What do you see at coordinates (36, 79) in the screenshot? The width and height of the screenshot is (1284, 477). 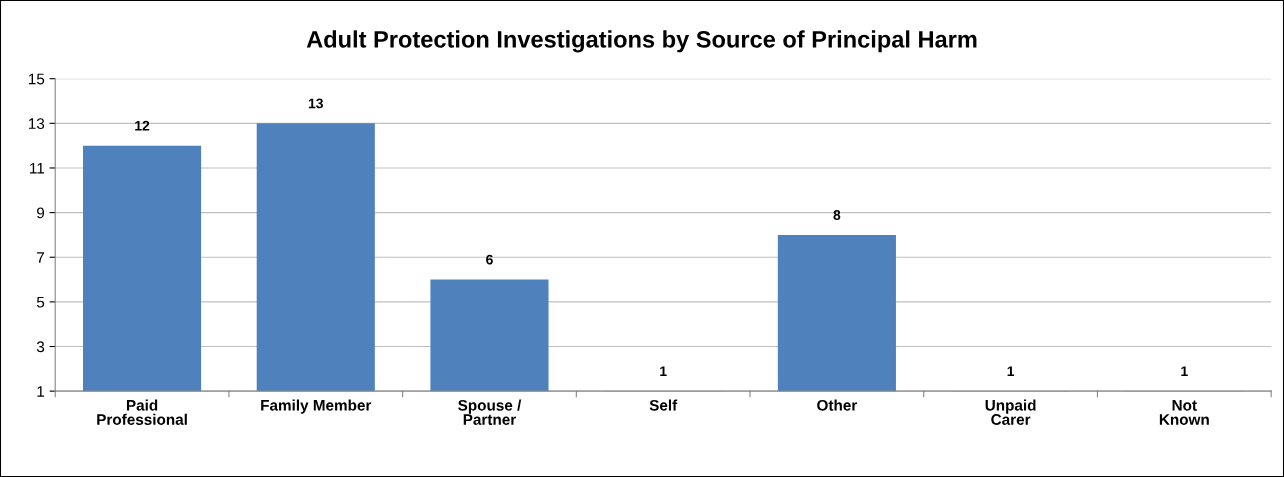 I see `y-tick-label: 15` at bounding box center [36, 79].